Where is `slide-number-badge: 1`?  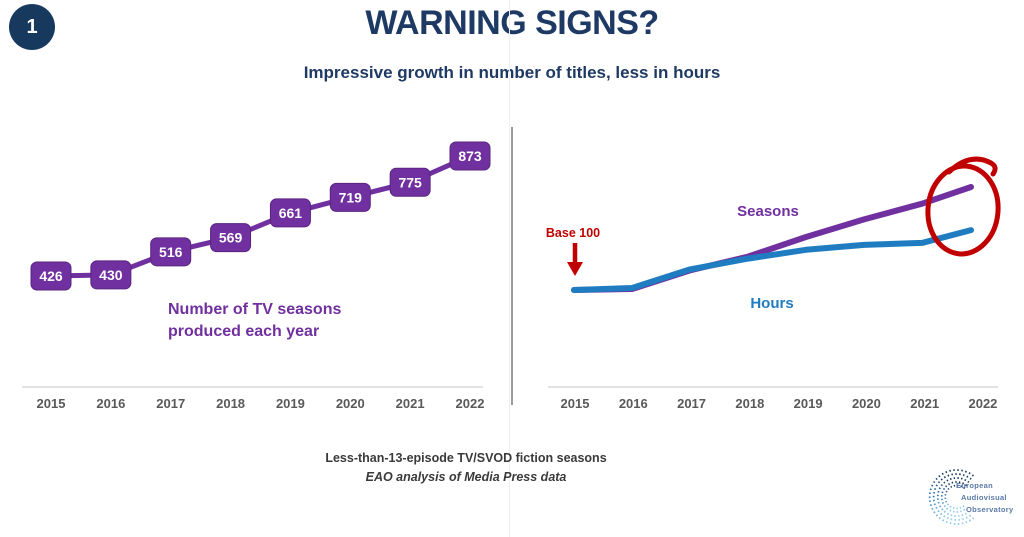 slide-number-badge: 1 is located at coordinates (32, 27).